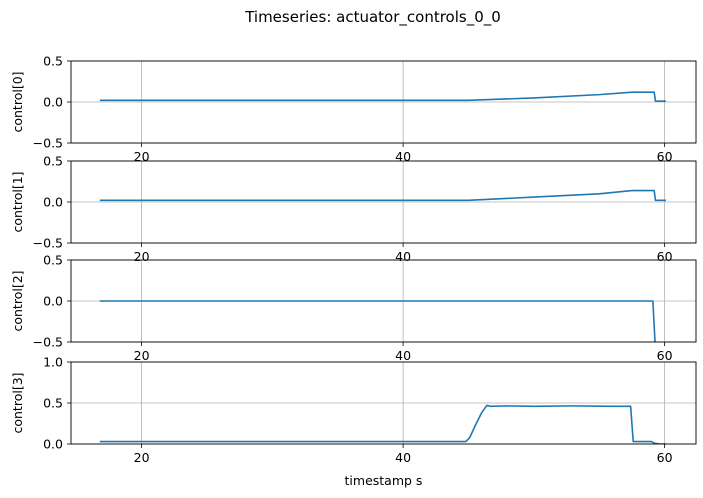  I want to click on y-tick-label: 1.0, so click(53, 362).